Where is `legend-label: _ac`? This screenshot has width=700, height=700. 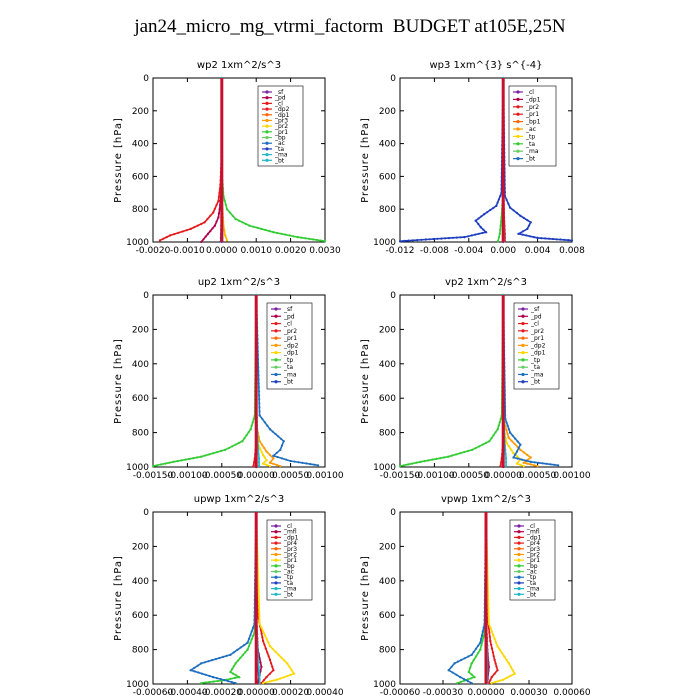 legend-label: _ac is located at coordinates (530, 129).